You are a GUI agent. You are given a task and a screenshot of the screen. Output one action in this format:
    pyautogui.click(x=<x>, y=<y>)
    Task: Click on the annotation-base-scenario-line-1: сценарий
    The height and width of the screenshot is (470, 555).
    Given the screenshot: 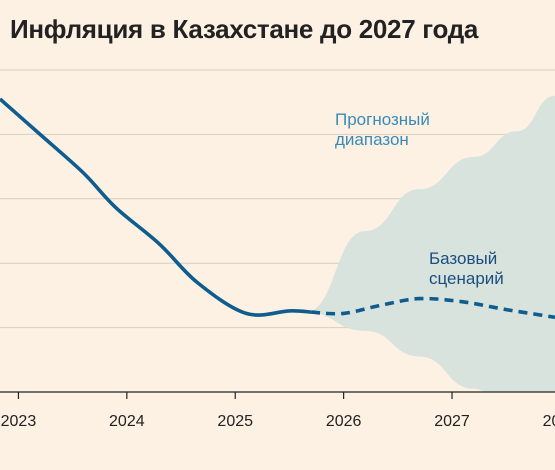 What is the action you would take?
    pyautogui.click(x=466, y=278)
    